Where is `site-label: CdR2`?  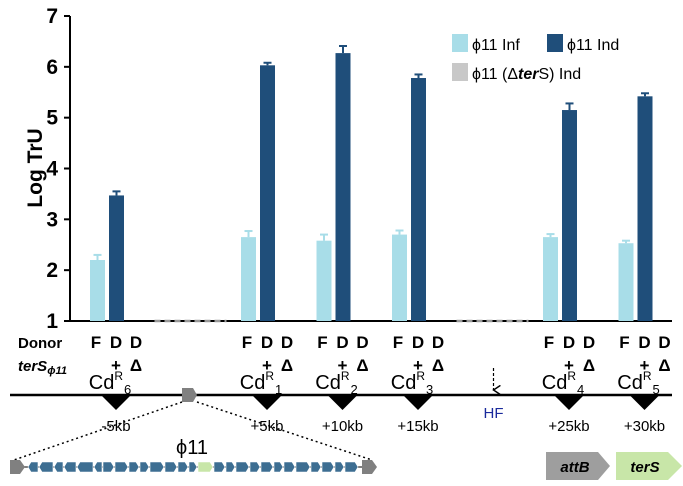
site-label: CdR2 is located at coordinates (336, 383).